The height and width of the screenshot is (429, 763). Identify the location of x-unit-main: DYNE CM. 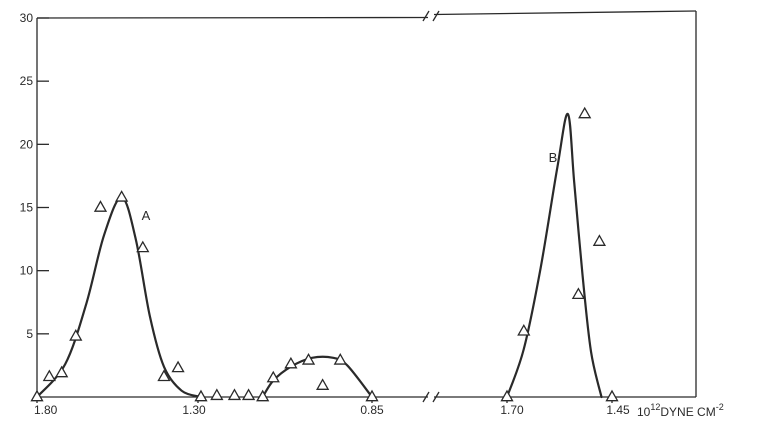
(687, 412).